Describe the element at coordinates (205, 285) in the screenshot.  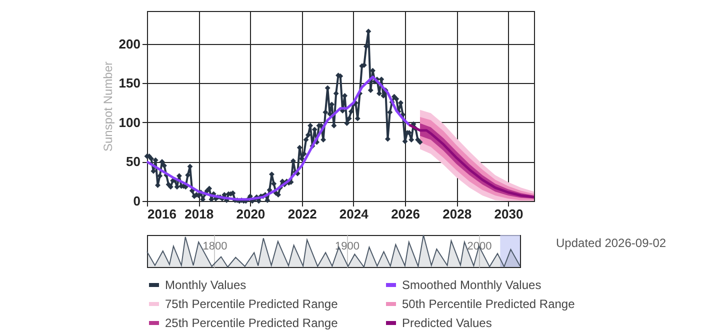
I see `legend-label: Monthly Values` at that location.